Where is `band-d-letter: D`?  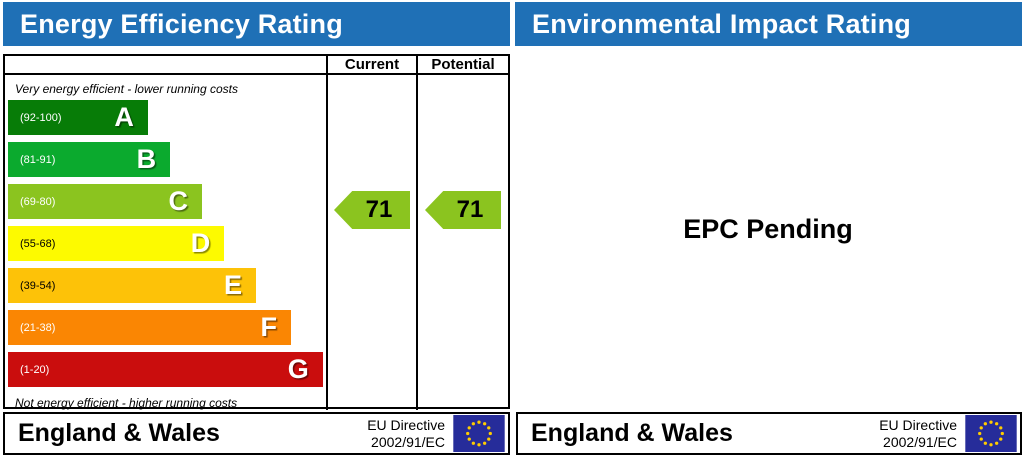
band-d-letter: D is located at coordinates (200, 243).